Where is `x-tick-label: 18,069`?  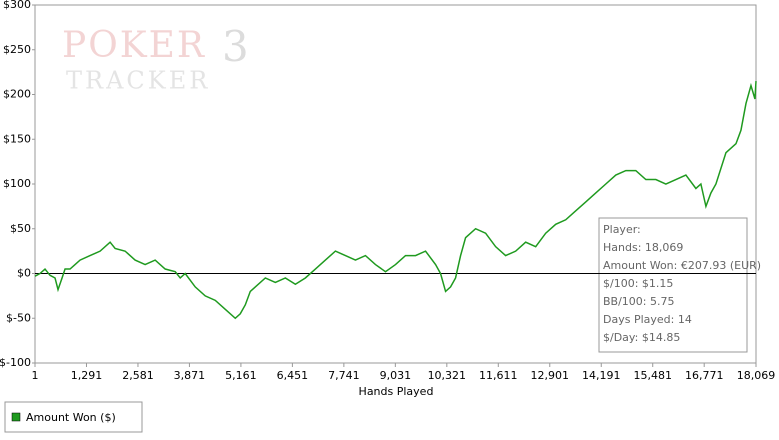
x-tick-label: 18,069 is located at coordinates (756, 375).